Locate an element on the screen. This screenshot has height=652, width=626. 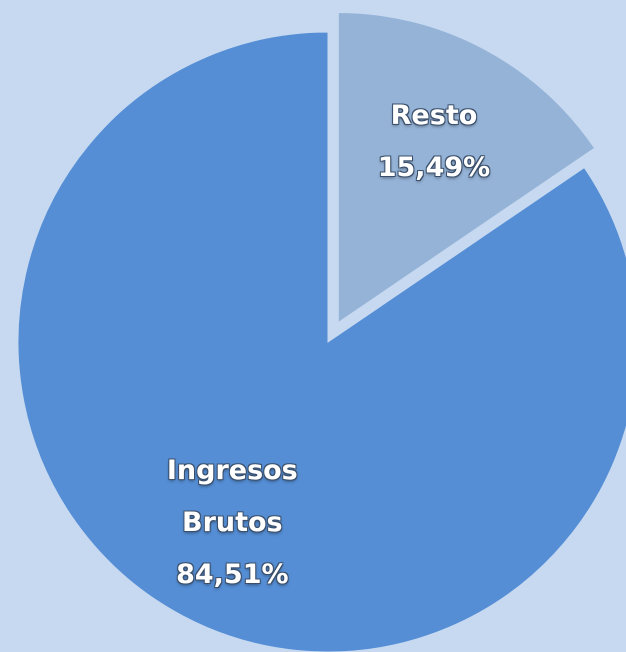
slice-label: Resto 15,49% is located at coordinates (434, 142).